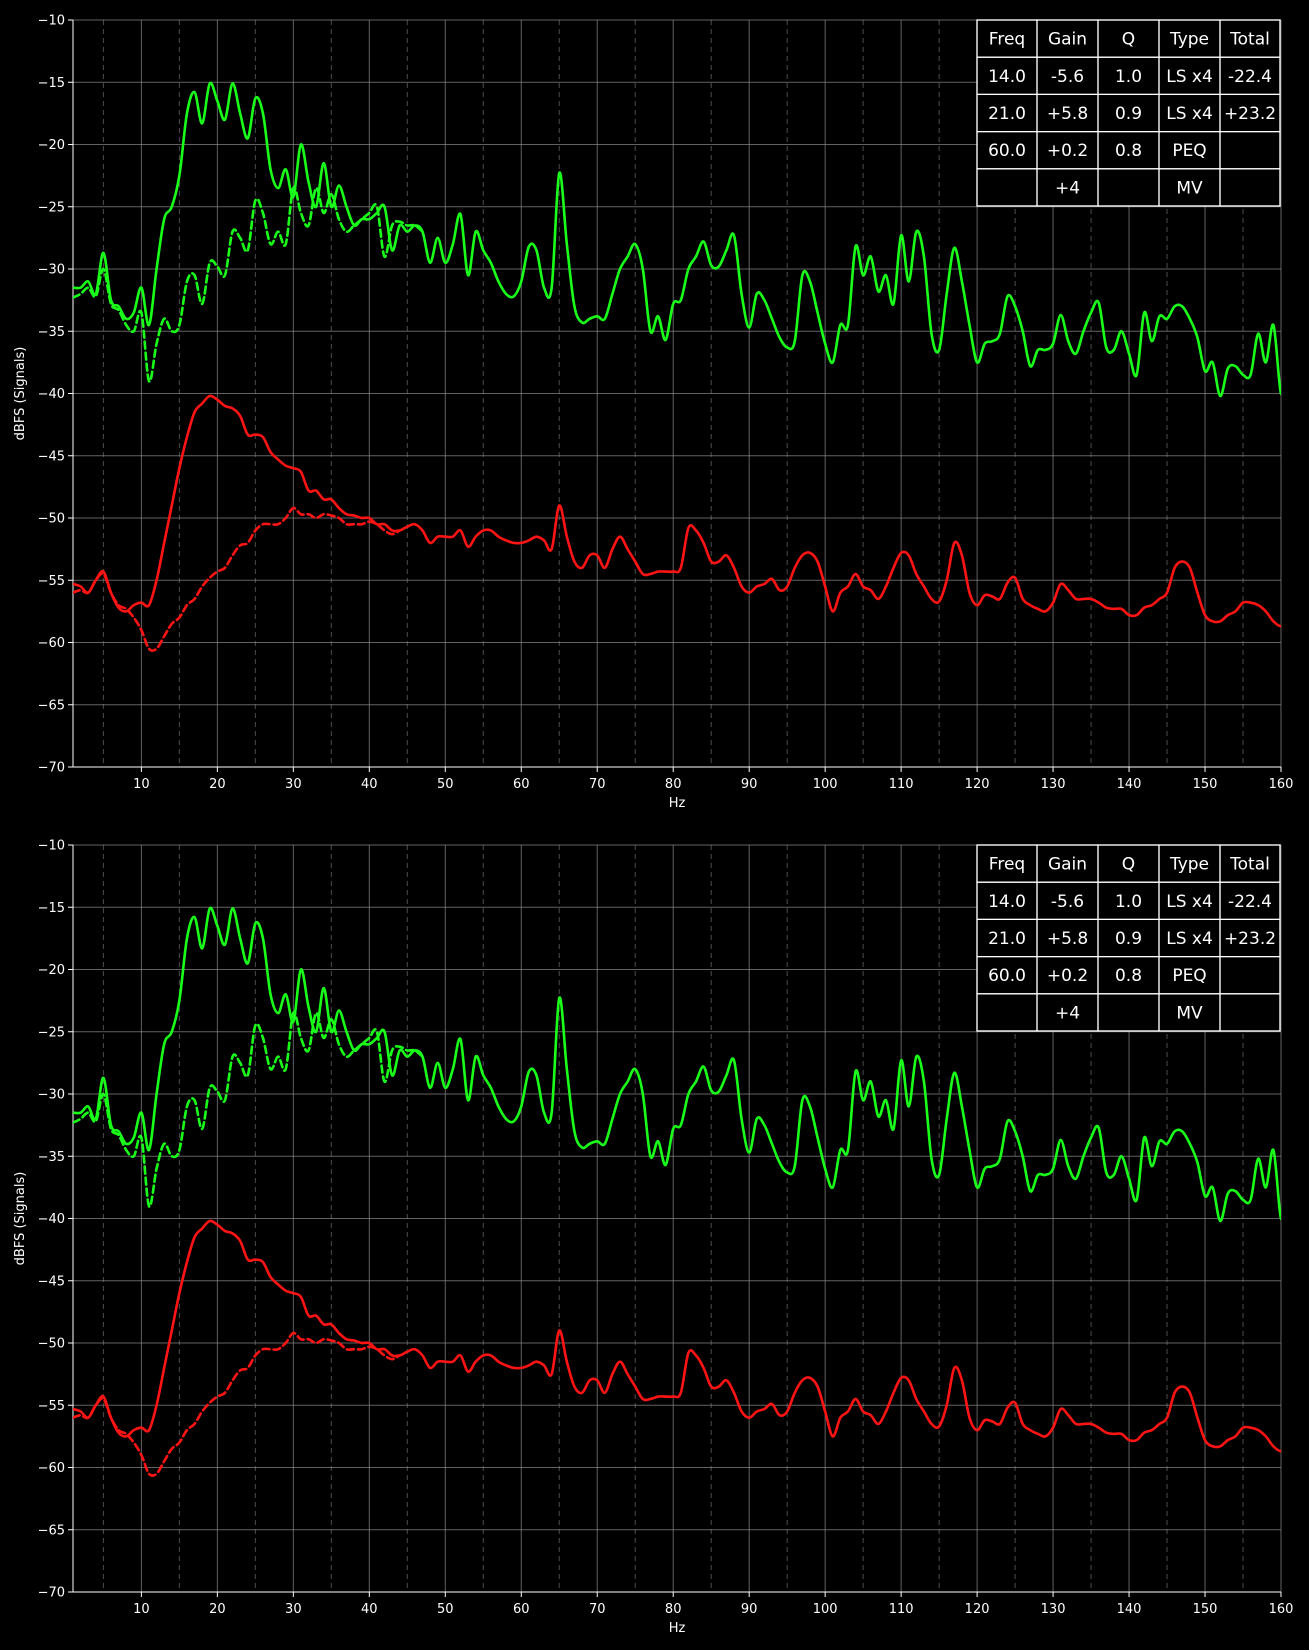 This screenshot has width=1309, height=1650. I want to click on y-tick-label: −40, so click(51, 1219).